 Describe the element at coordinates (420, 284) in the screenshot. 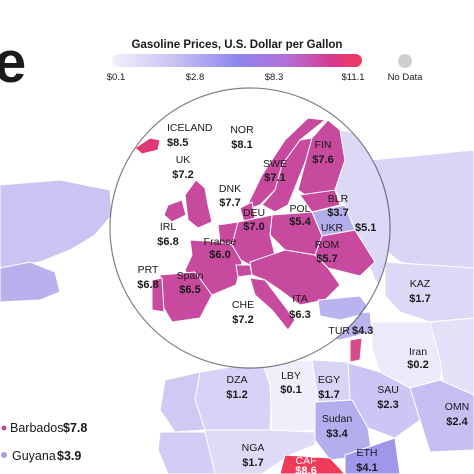

I see `country-name: KAZ` at that location.